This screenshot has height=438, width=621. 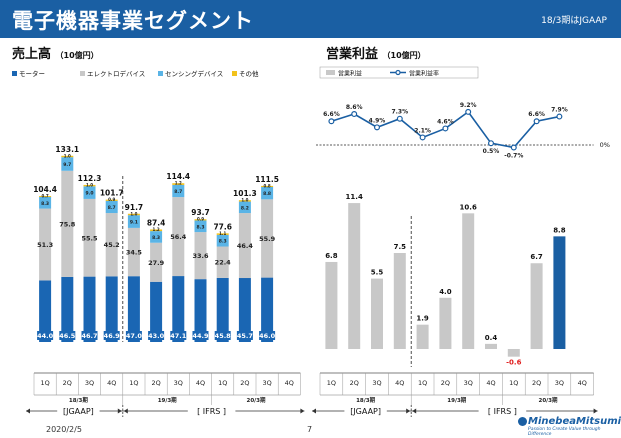 I want to click on total-label: 91.7, so click(x=134, y=207).